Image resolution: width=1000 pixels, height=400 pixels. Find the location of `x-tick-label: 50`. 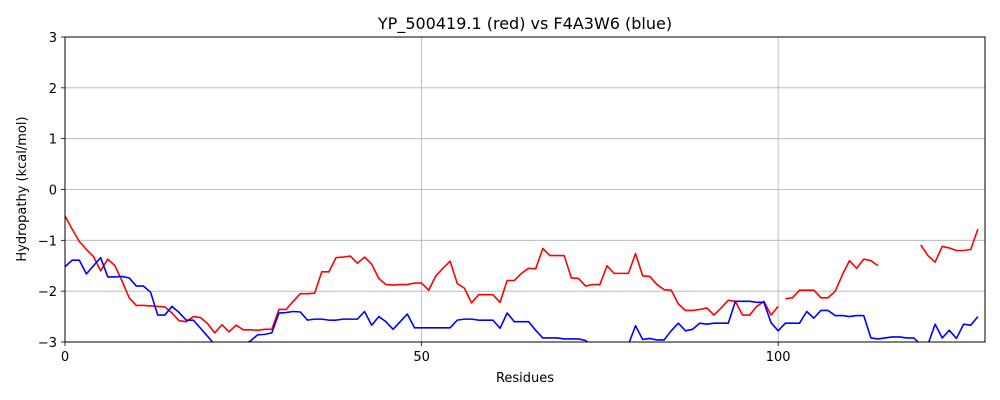

x-tick-label: 50 is located at coordinates (421, 357).